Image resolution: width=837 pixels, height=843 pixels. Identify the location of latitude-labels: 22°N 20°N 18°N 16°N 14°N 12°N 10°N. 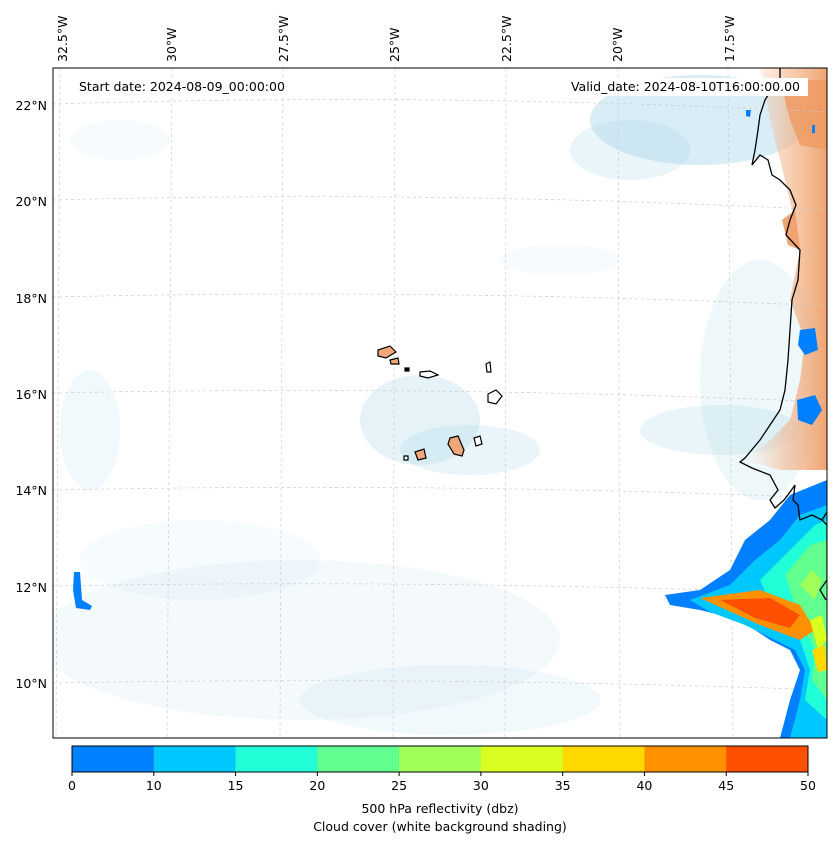
(31, 394).